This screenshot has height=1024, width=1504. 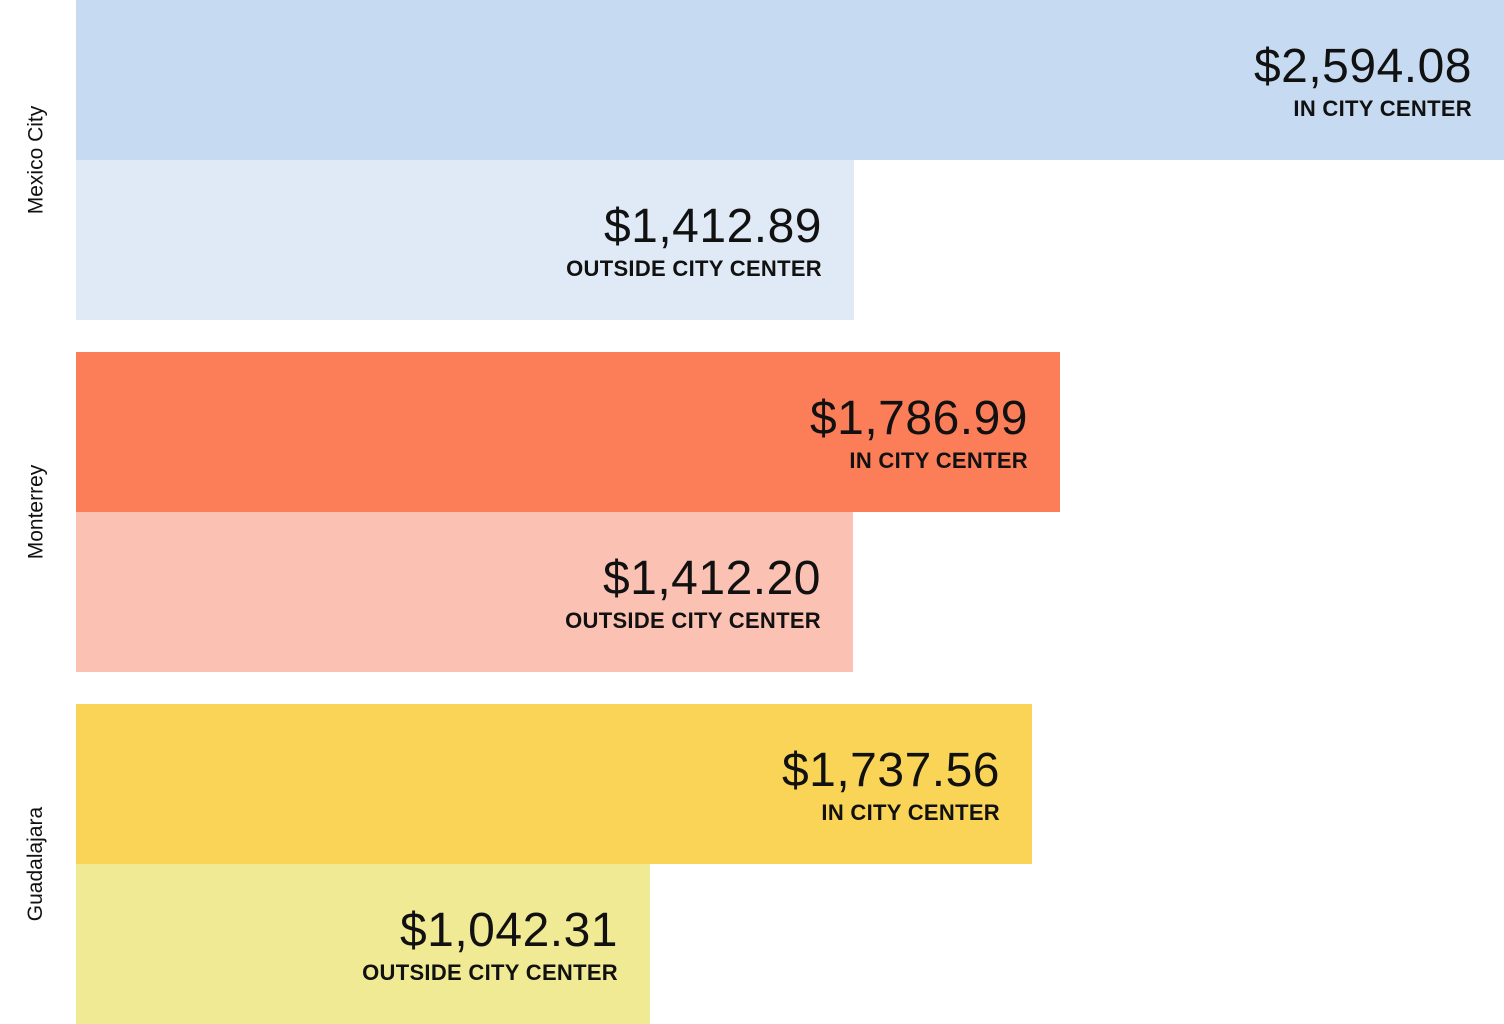 I want to click on bar-label-group: $1,412.20 OUTSIDE CITY CENTER, so click(x=693, y=592).